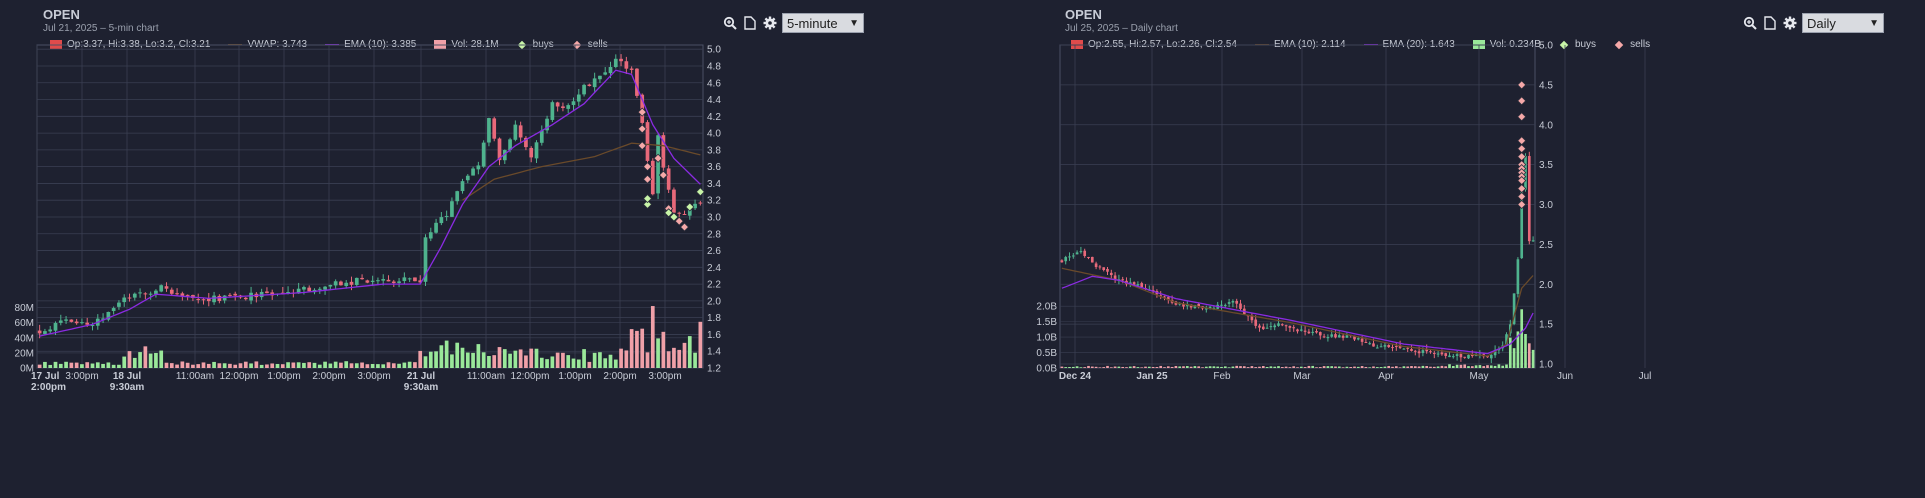  Describe the element at coordinates (1479, 376) in the screenshot. I see `x-tick-label: May` at that location.